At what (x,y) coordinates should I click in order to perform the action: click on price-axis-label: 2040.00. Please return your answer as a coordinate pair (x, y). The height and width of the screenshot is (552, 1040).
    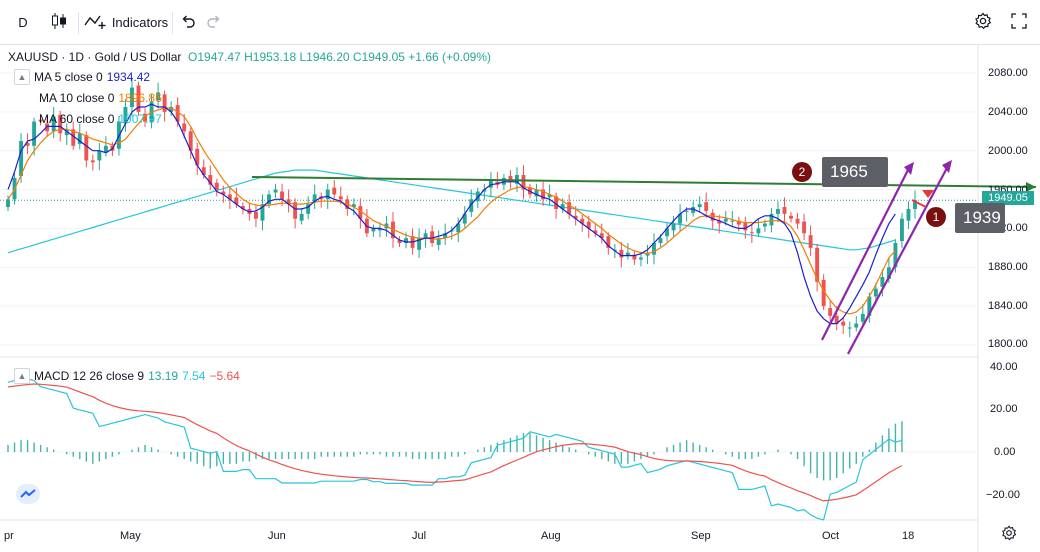
    Looking at the image, I should click on (1008, 112).